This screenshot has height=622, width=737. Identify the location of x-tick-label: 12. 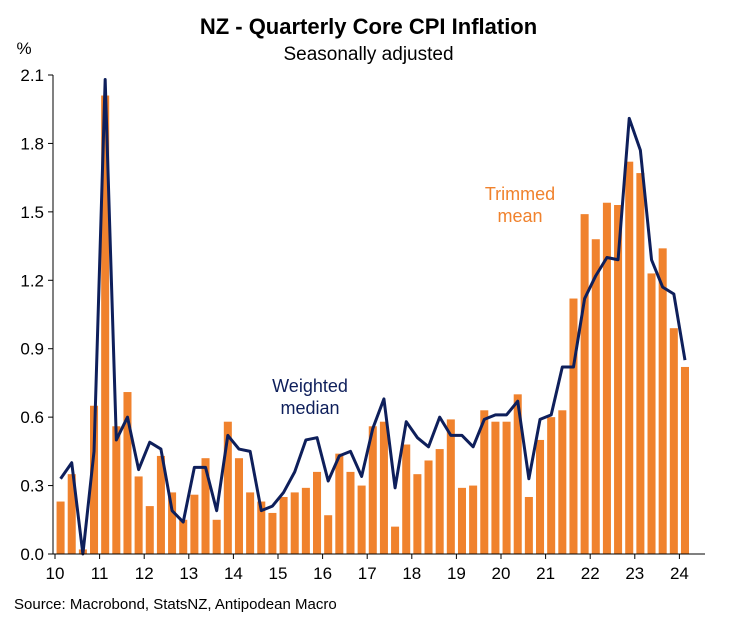
(144, 573).